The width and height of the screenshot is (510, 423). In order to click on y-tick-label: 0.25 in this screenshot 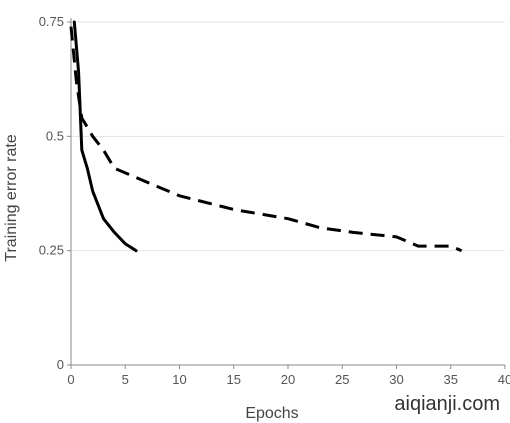, I will do `click(51, 250)`.